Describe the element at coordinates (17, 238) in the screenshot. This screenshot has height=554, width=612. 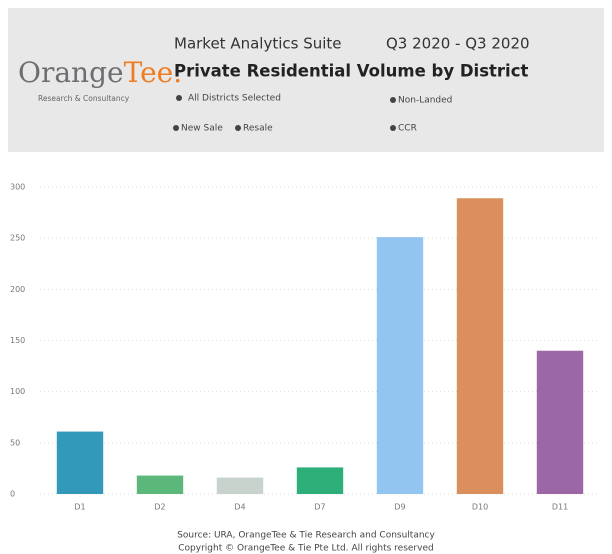
I see `y-tick-label: 250` at that location.